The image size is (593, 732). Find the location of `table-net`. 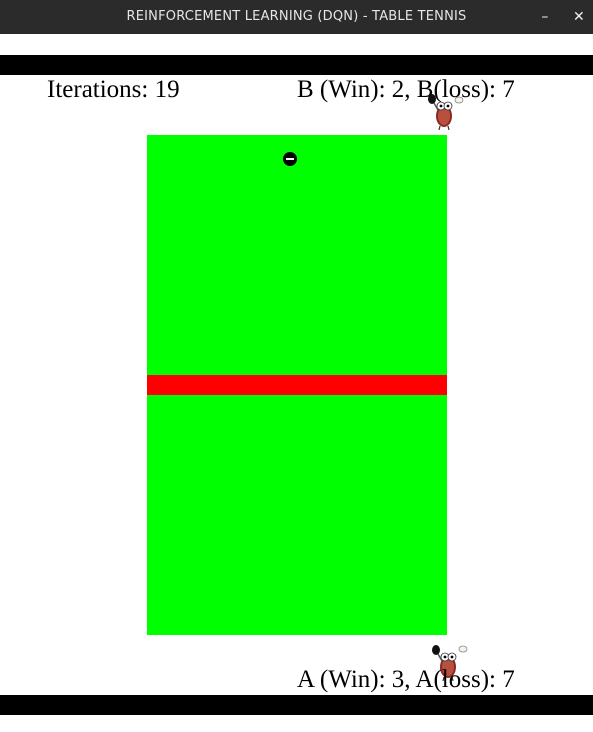

table-net is located at coordinates (297, 385).